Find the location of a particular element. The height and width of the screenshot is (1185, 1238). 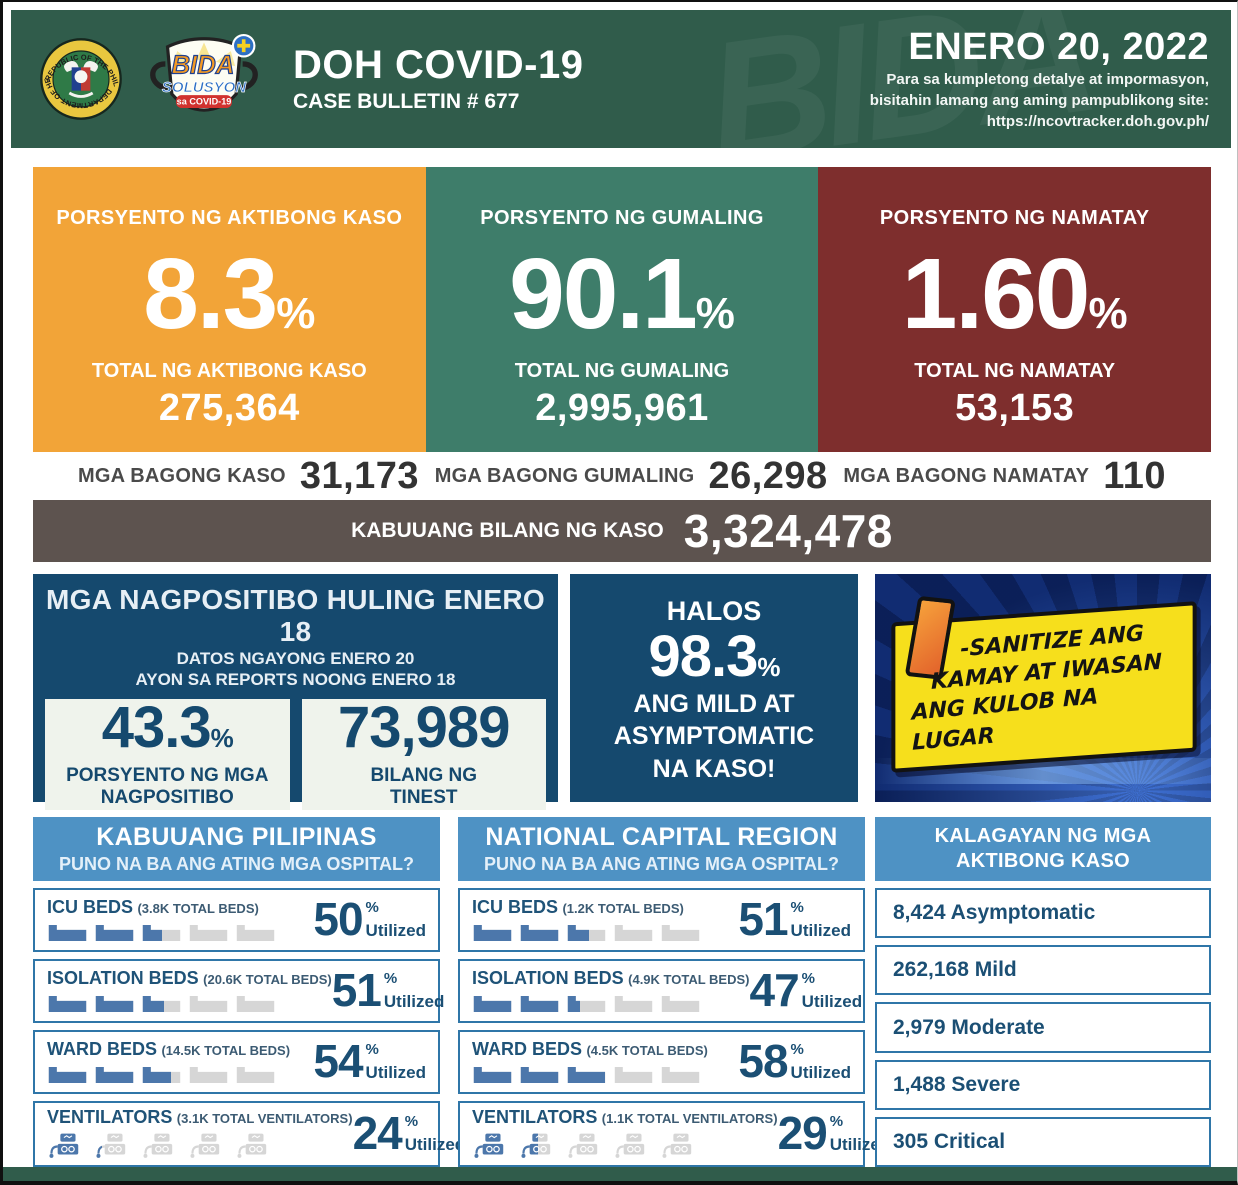

positivity-rate-card: 43.3% PORSYENTO NG MGA NAGPOSITIBO is located at coordinates (167, 752).